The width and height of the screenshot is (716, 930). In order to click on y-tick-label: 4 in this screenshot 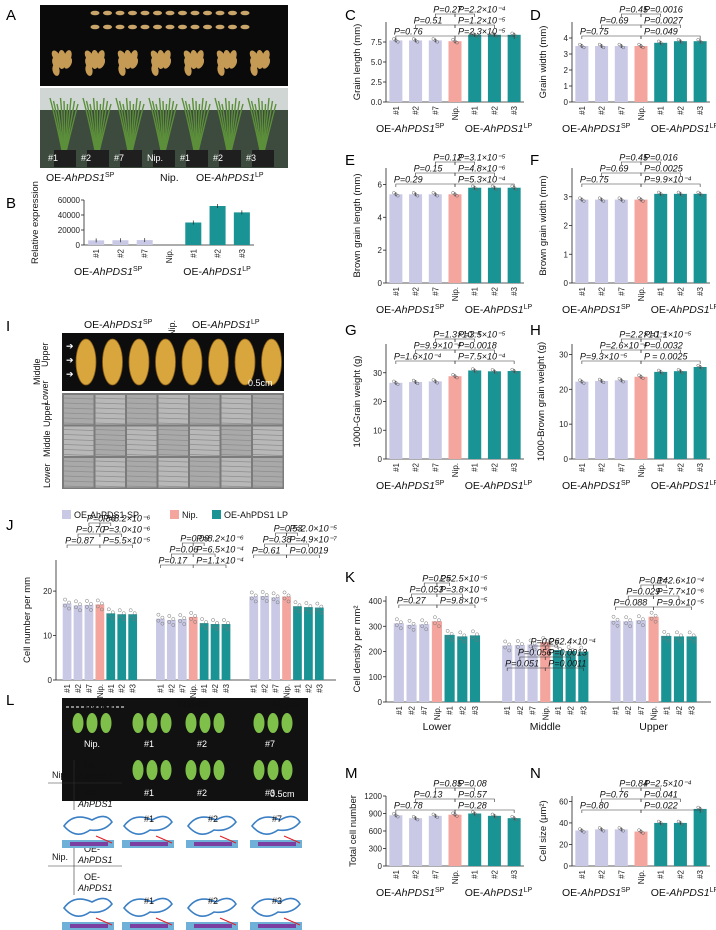, I will do `click(566, 38)`.